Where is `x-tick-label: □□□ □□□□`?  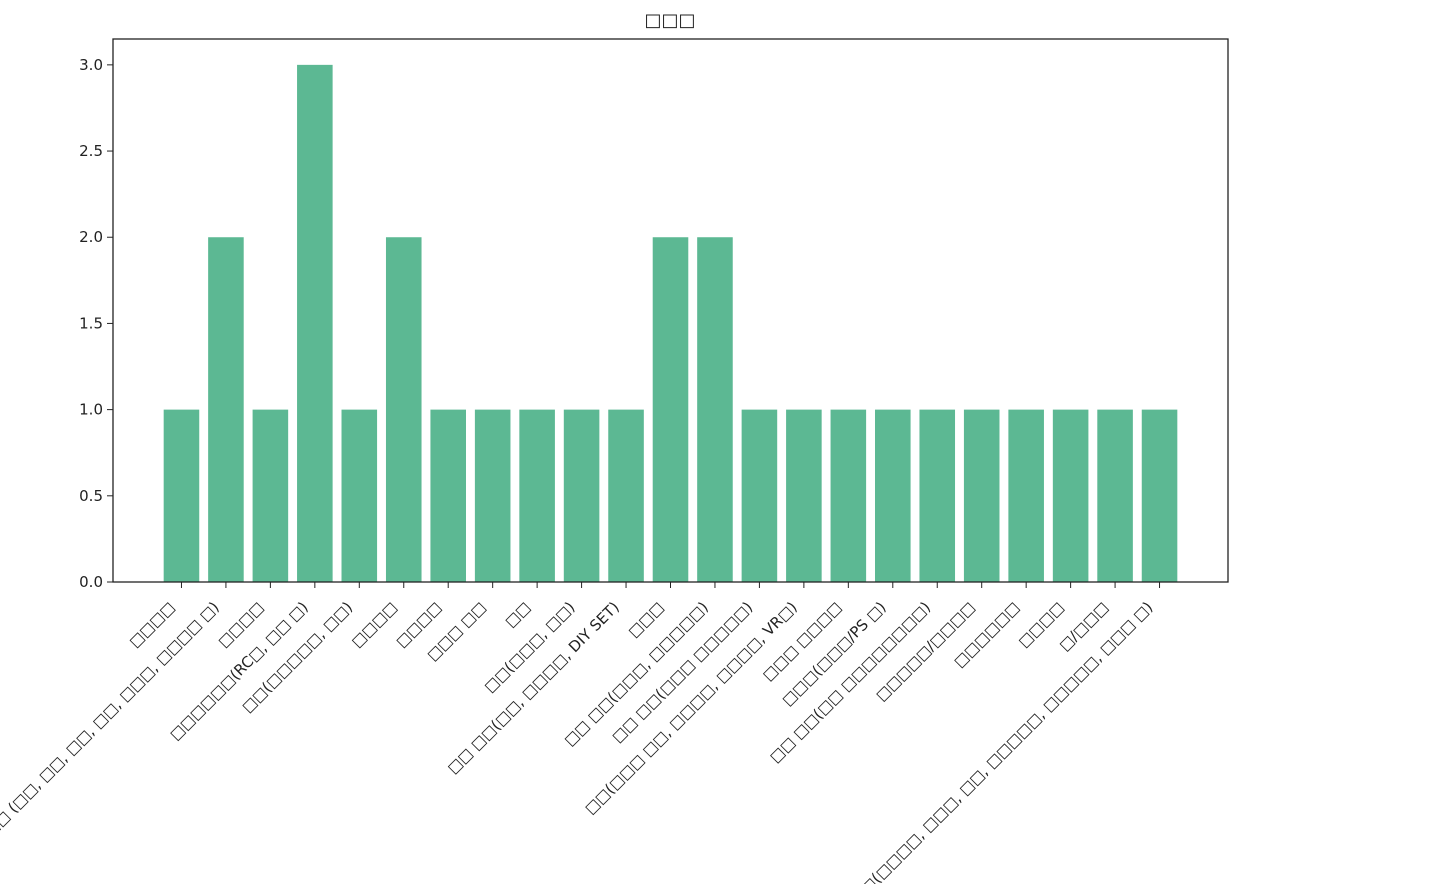
x-tick-label: □□□ □□□□ is located at coordinates (802, 641).